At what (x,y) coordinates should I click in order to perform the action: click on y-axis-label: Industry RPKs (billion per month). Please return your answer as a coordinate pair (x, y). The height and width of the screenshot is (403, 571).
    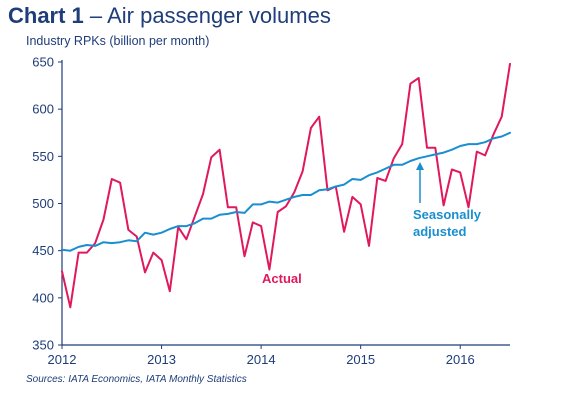
    Looking at the image, I should click on (118, 41).